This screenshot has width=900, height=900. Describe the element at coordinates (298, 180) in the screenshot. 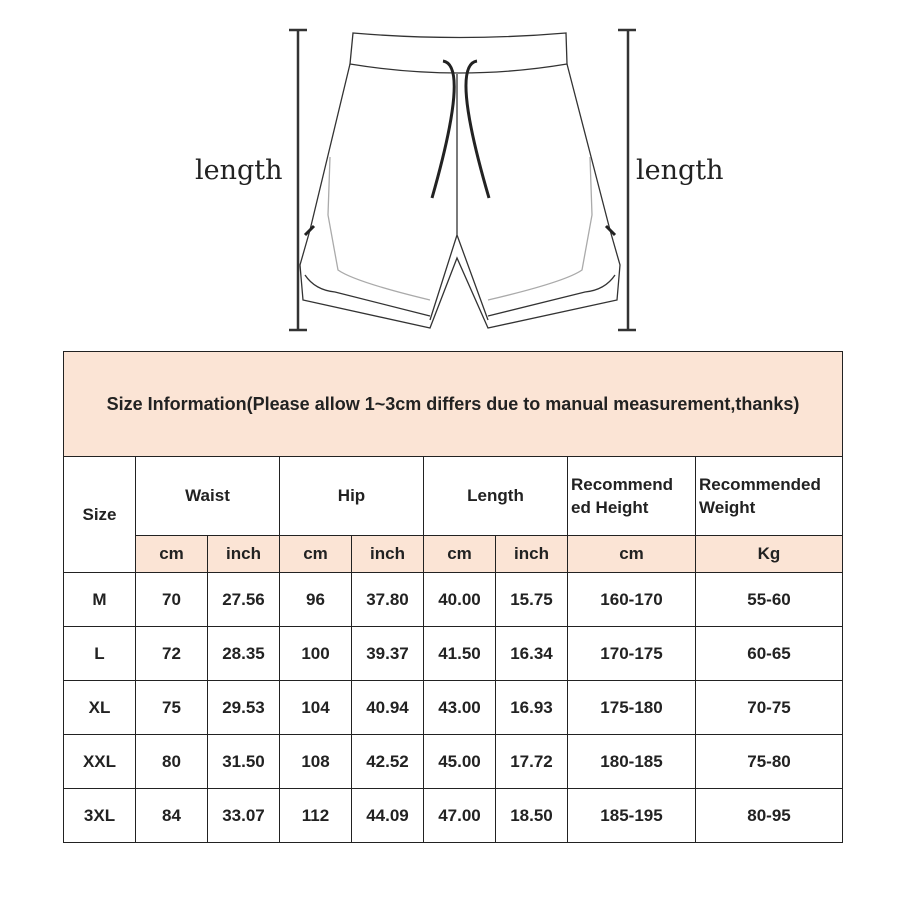

I see `length-bracket-left` at that location.